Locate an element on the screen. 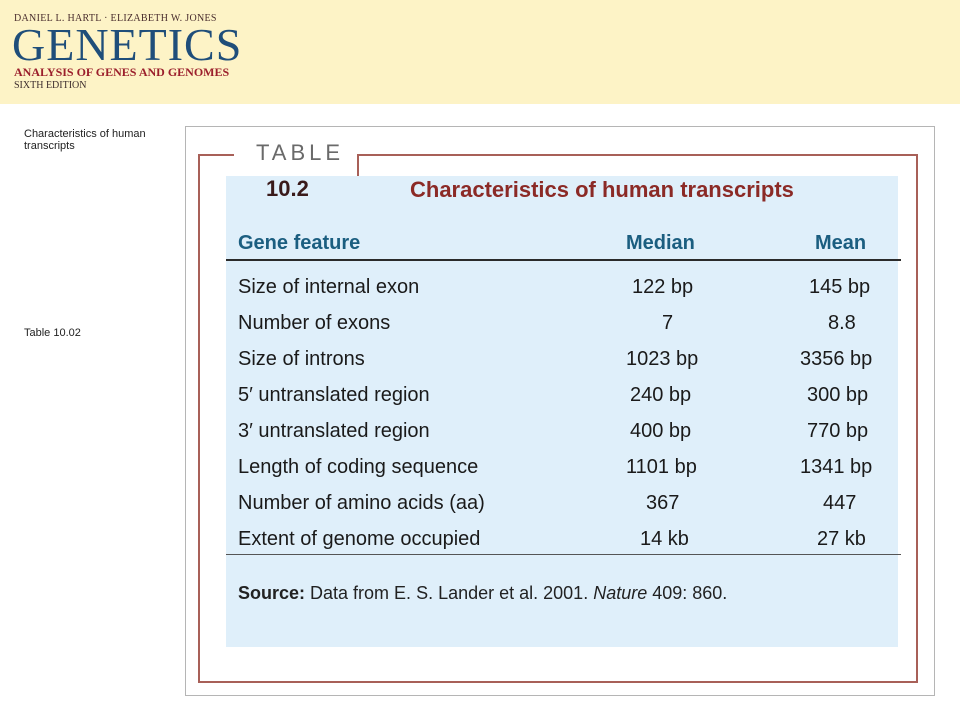 This screenshot has height=720, width=960. column-header-mean: Mean is located at coordinates (841, 243).